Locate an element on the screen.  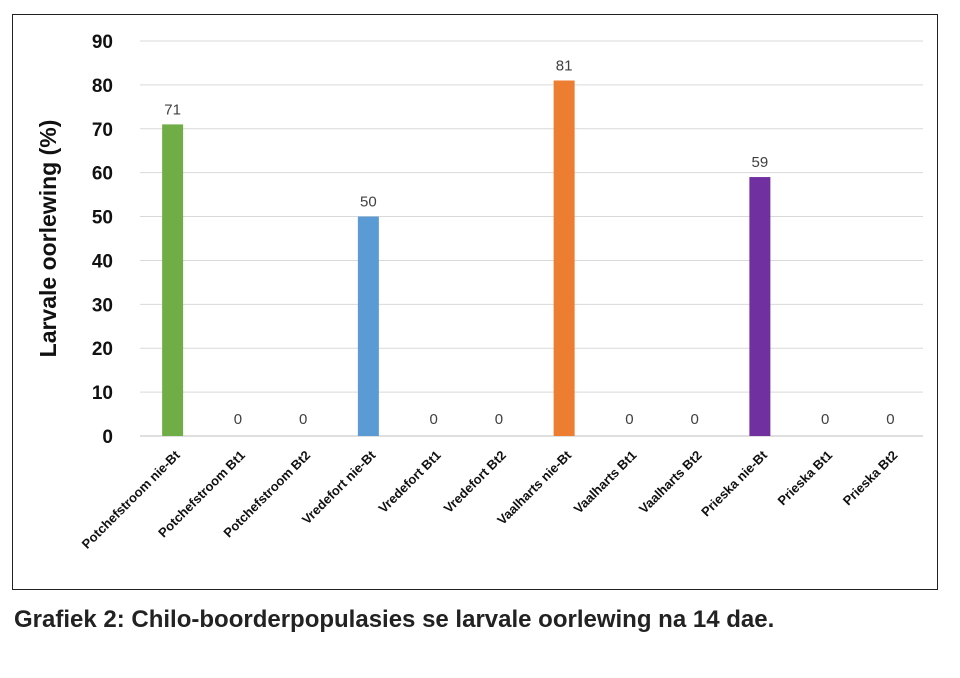
y-tick-label: 60 is located at coordinates (102, 174).